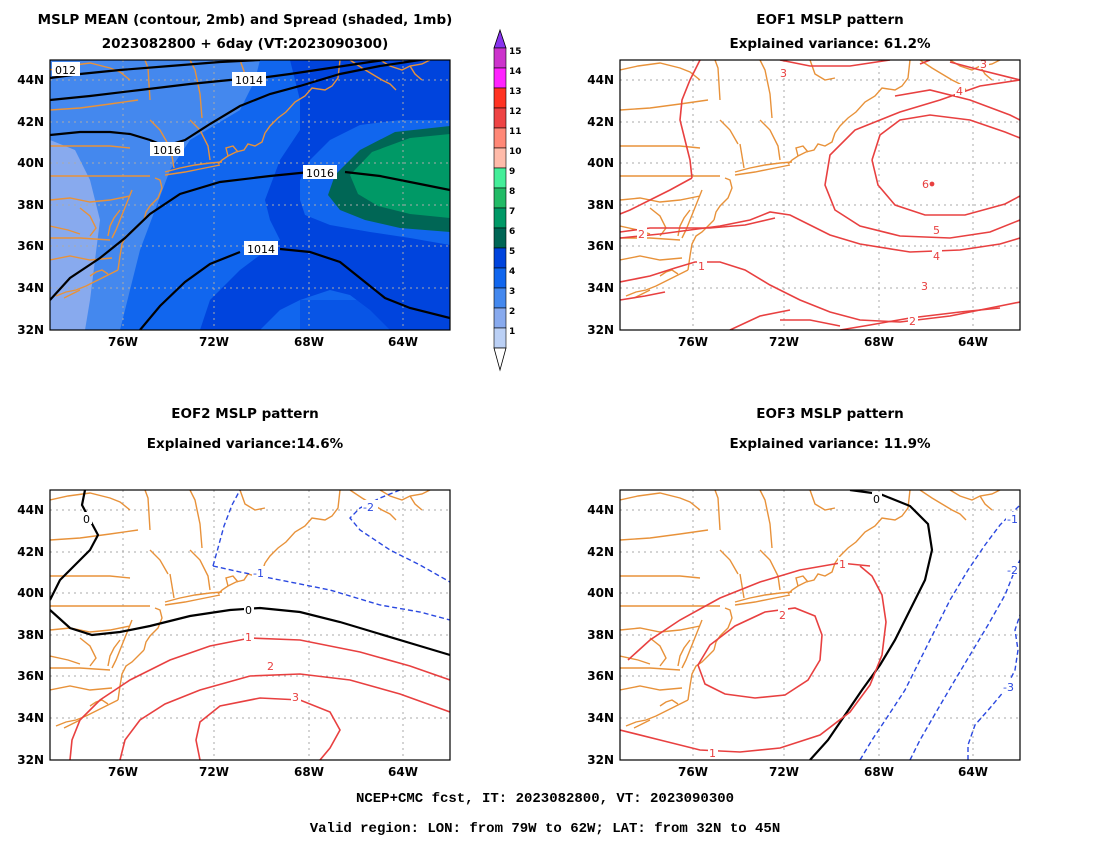 This screenshot has width=1100, height=850. Describe the element at coordinates (65, 70) in the screenshot. I see `contour-label: 012` at that location.